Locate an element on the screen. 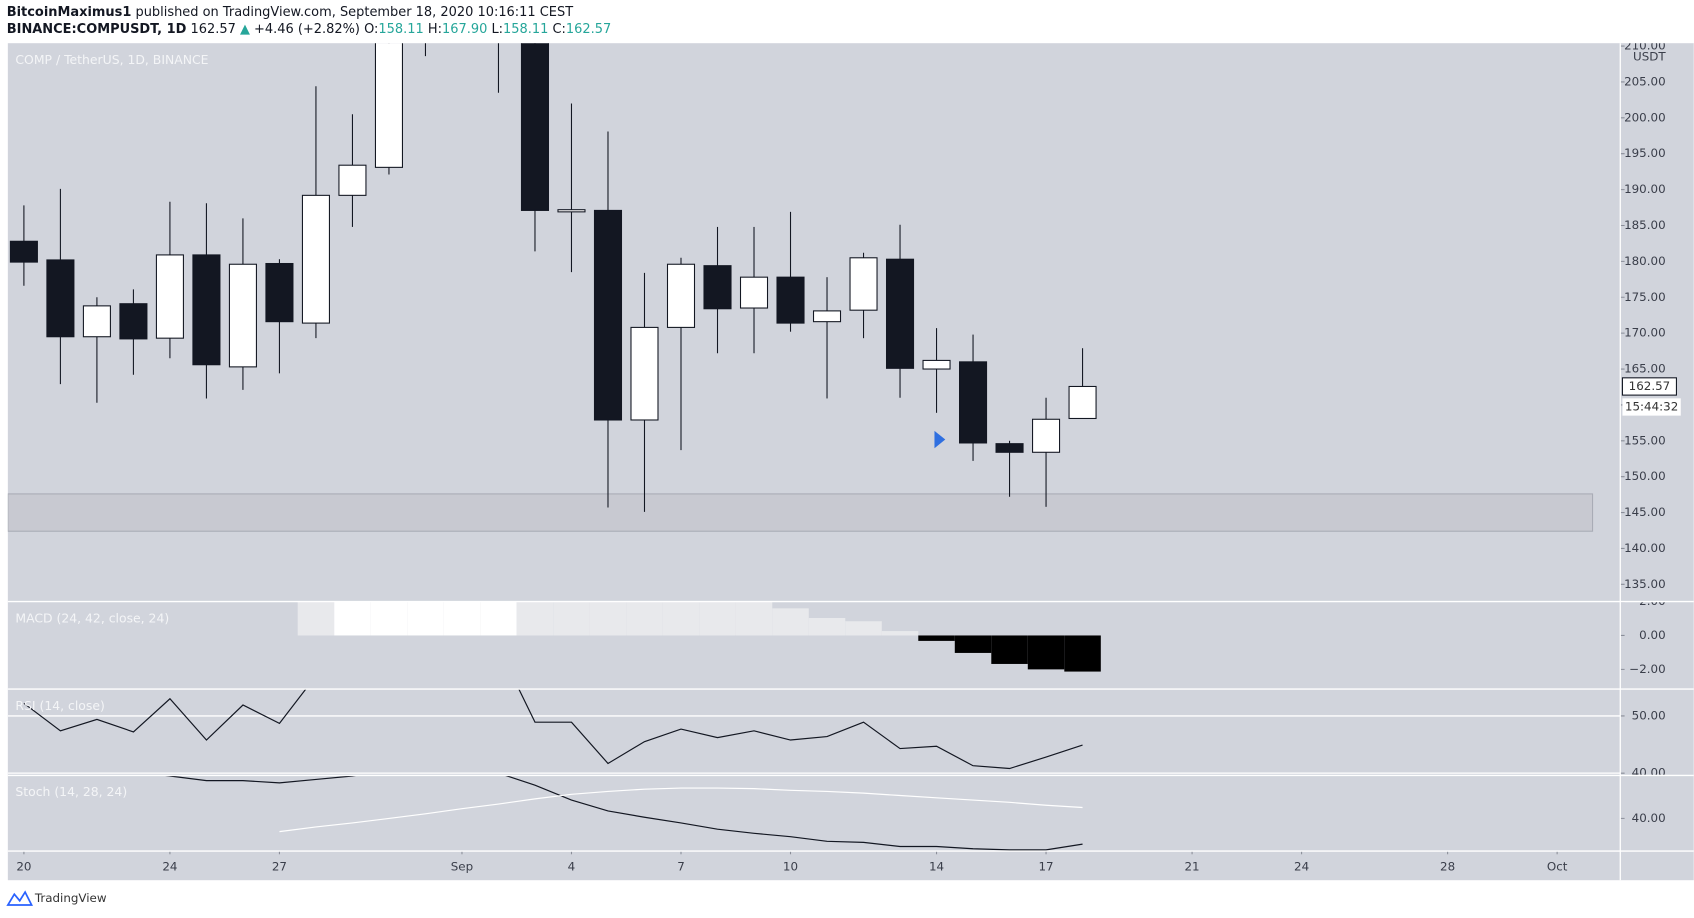  footer-logo is located at coordinates (19, 898).